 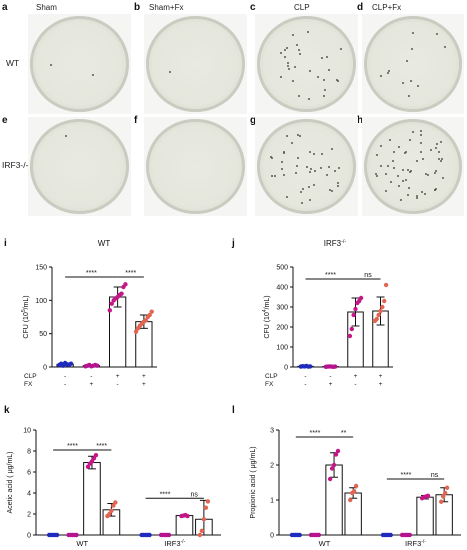 I want to click on petri-dish-g, so click(x=306, y=166).